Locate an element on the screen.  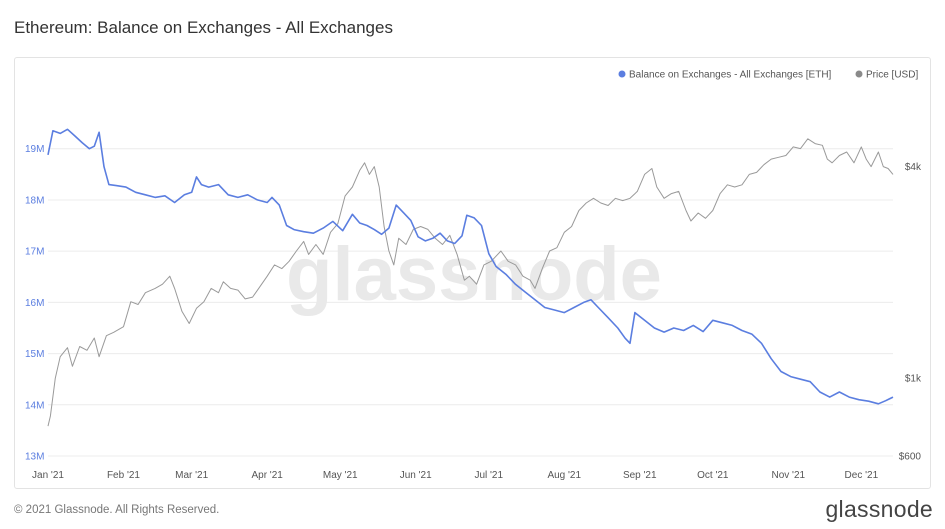
legend-price-swatch is located at coordinates (859, 74).